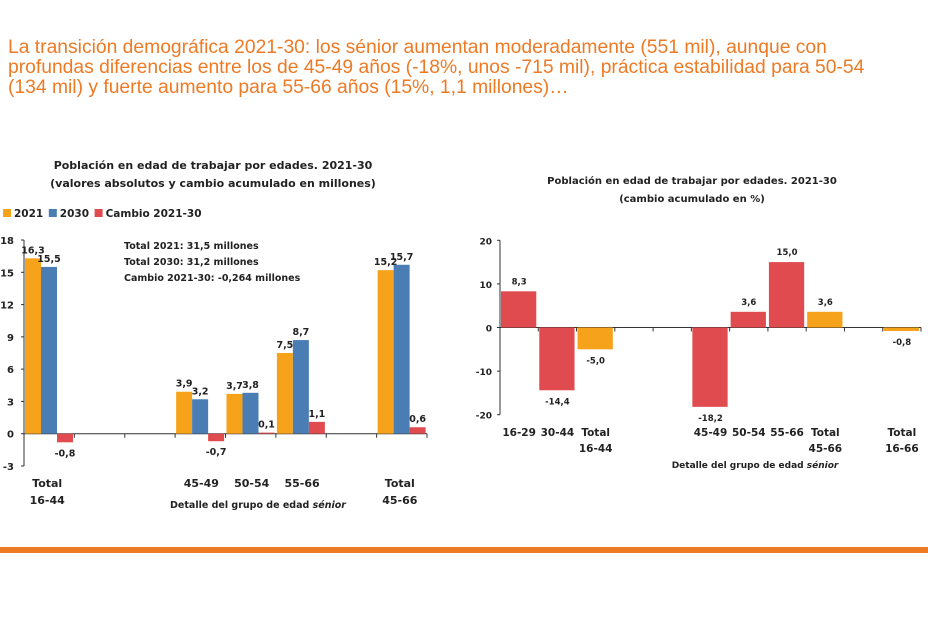  Describe the element at coordinates (558, 433) in the screenshot. I see `x-tick-label: 30-44` at that location.